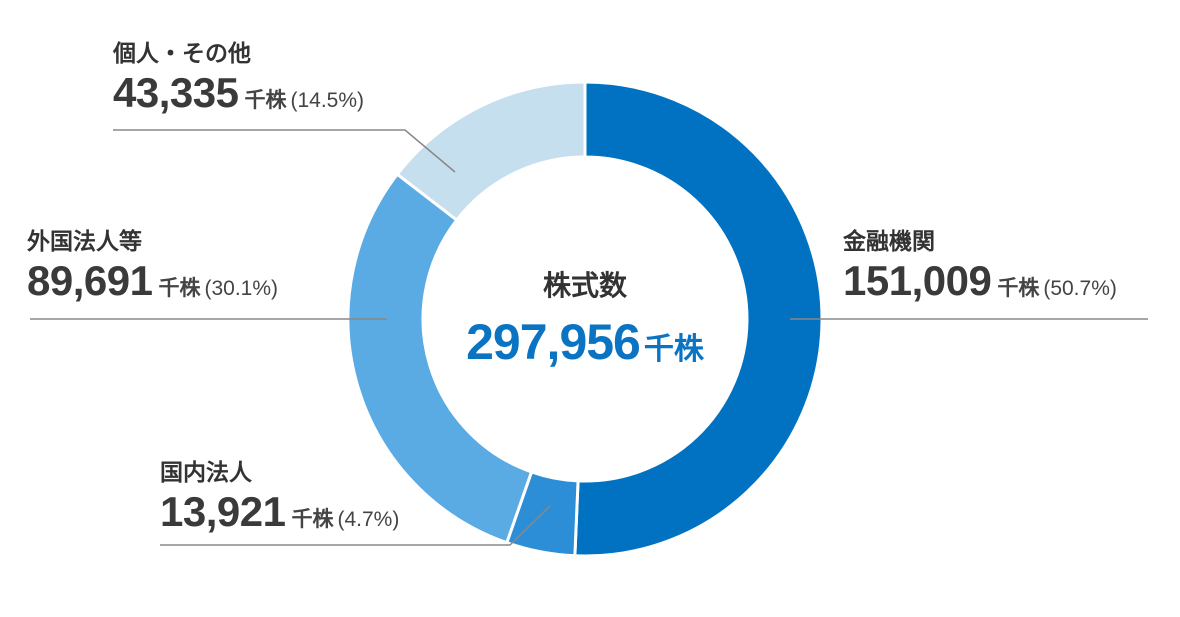 This screenshot has width=1180, height=617. Describe the element at coordinates (284, 151) in the screenshot. I see `leader-individuals` at that location.